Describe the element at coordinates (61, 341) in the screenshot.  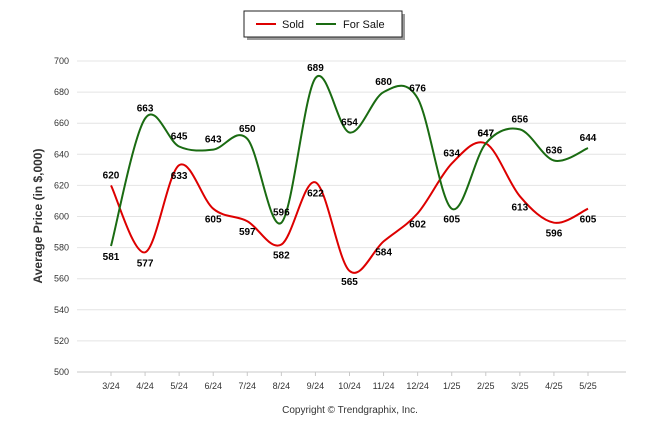
I see `y-tick-label: 520` at that location.